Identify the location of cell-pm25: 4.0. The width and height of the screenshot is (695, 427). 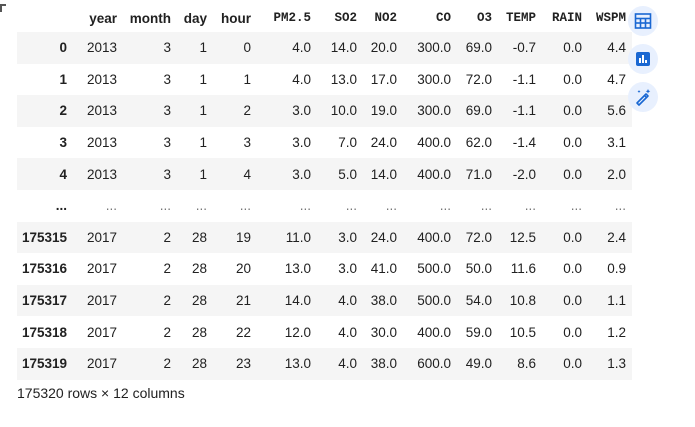
(301, 48).